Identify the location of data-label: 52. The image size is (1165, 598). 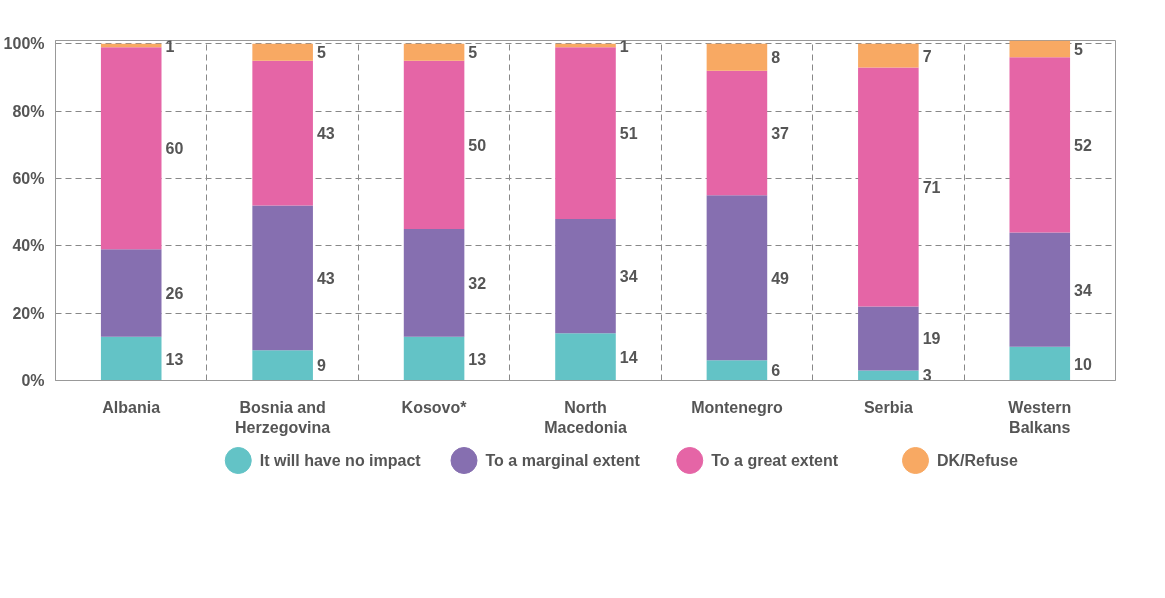
(1083, 145).